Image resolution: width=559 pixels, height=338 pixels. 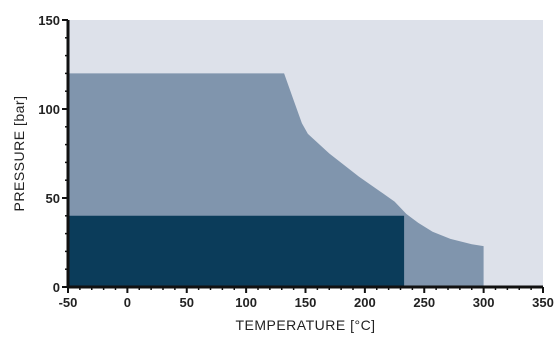 What do you see at coordinates (127, 302) in the screenshot?
I see `x-tick-label: 0` at bounding box center [127, 302].